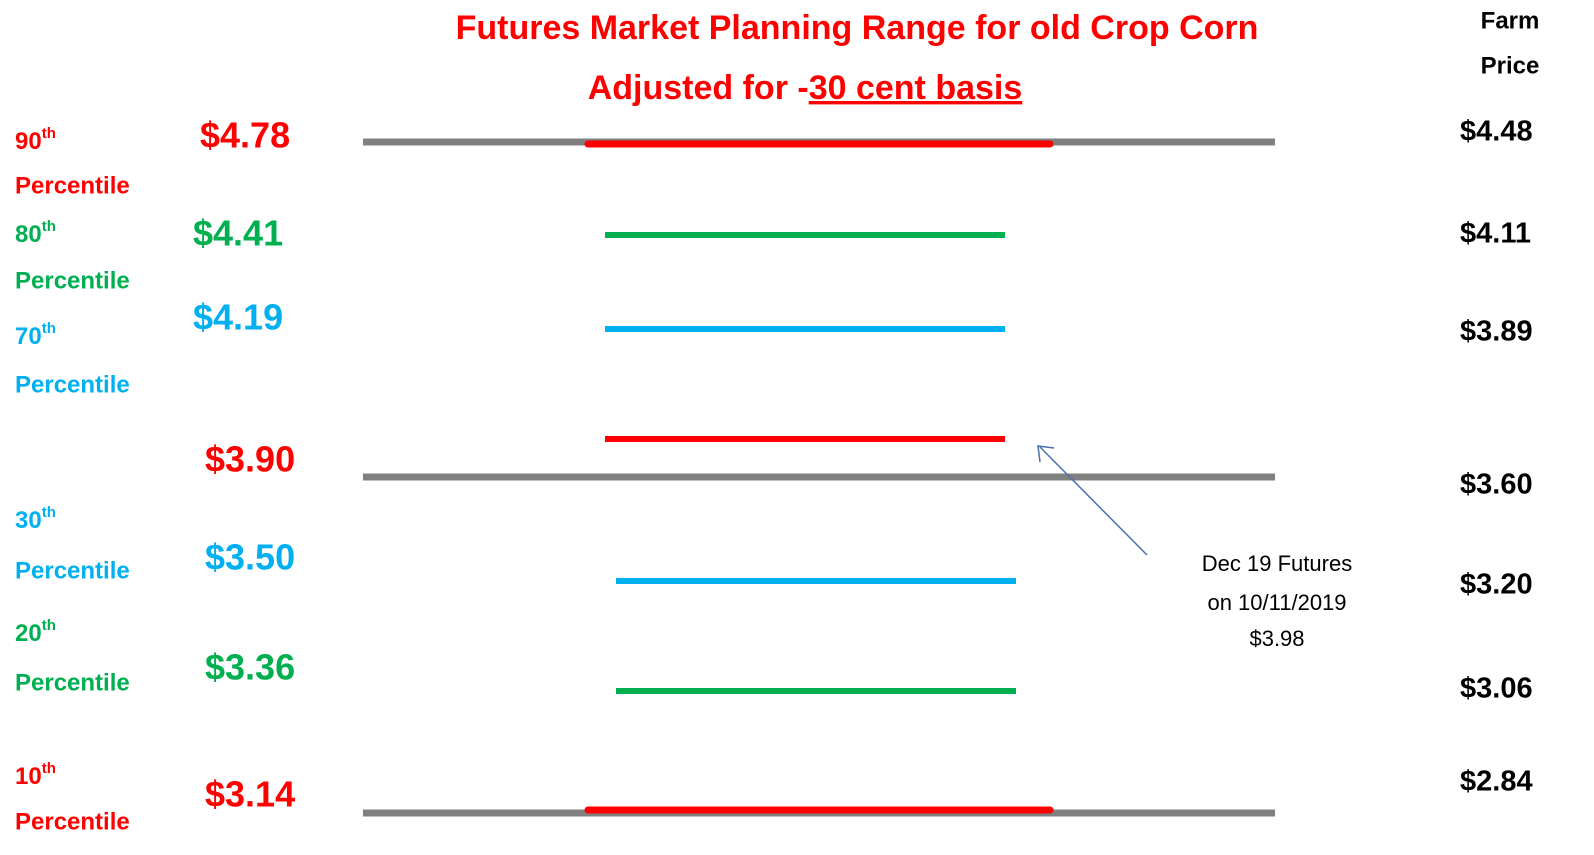  I want to click on percentile-ordinal: 90th, so click(35, 140).